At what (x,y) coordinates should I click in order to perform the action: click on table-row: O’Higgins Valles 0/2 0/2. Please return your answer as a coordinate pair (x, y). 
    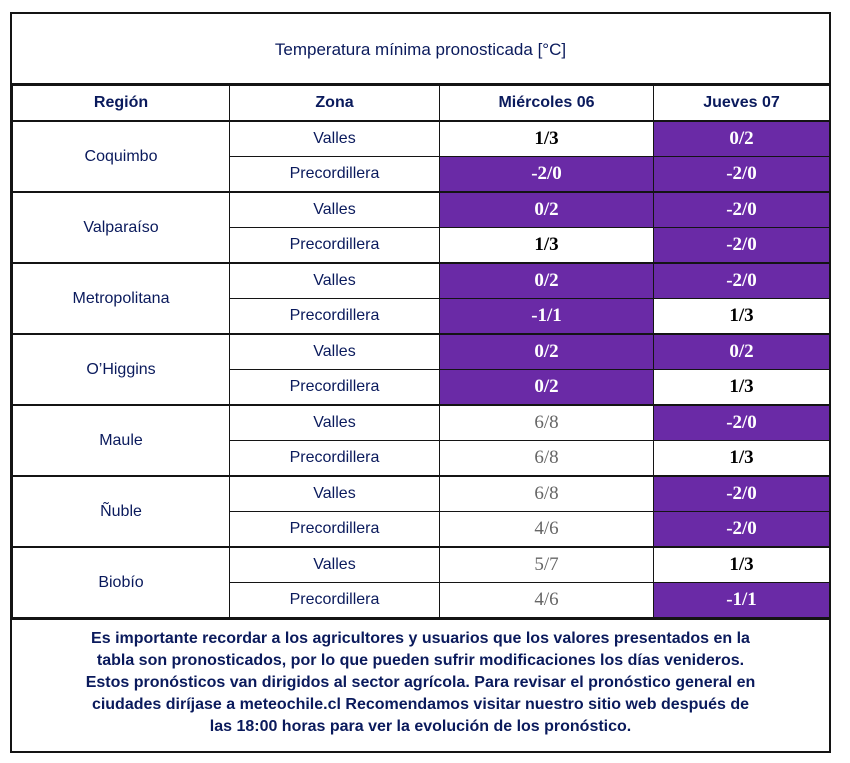
    Looking at the image, I should click on (421, 369).